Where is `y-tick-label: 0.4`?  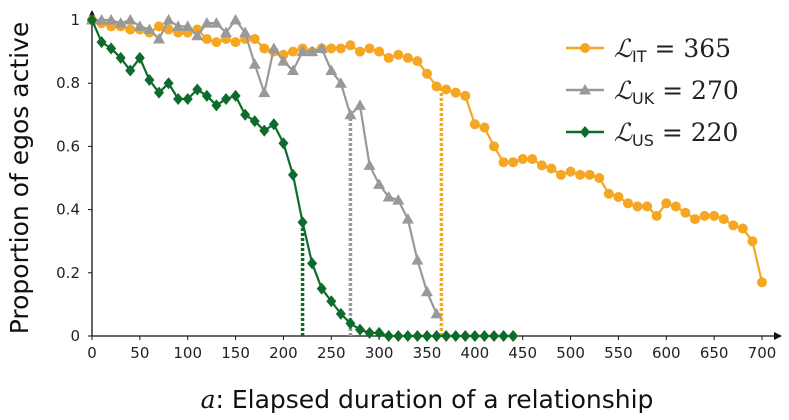
y-tick-label: 0.4 is located at coordinates (68, 210).